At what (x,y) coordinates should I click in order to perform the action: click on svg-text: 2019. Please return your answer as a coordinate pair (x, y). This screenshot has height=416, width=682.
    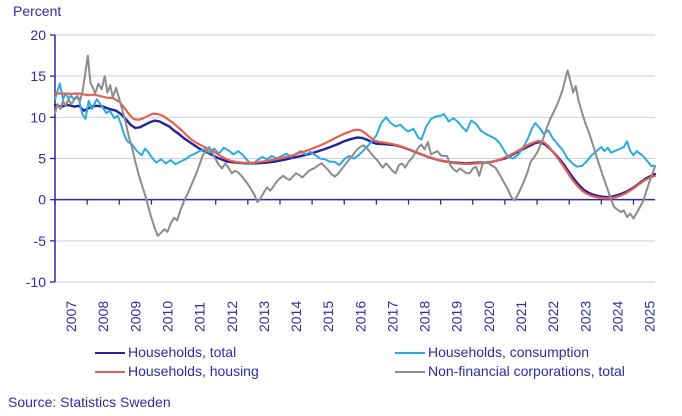
    Looking at the image, I should click on (457, 316).